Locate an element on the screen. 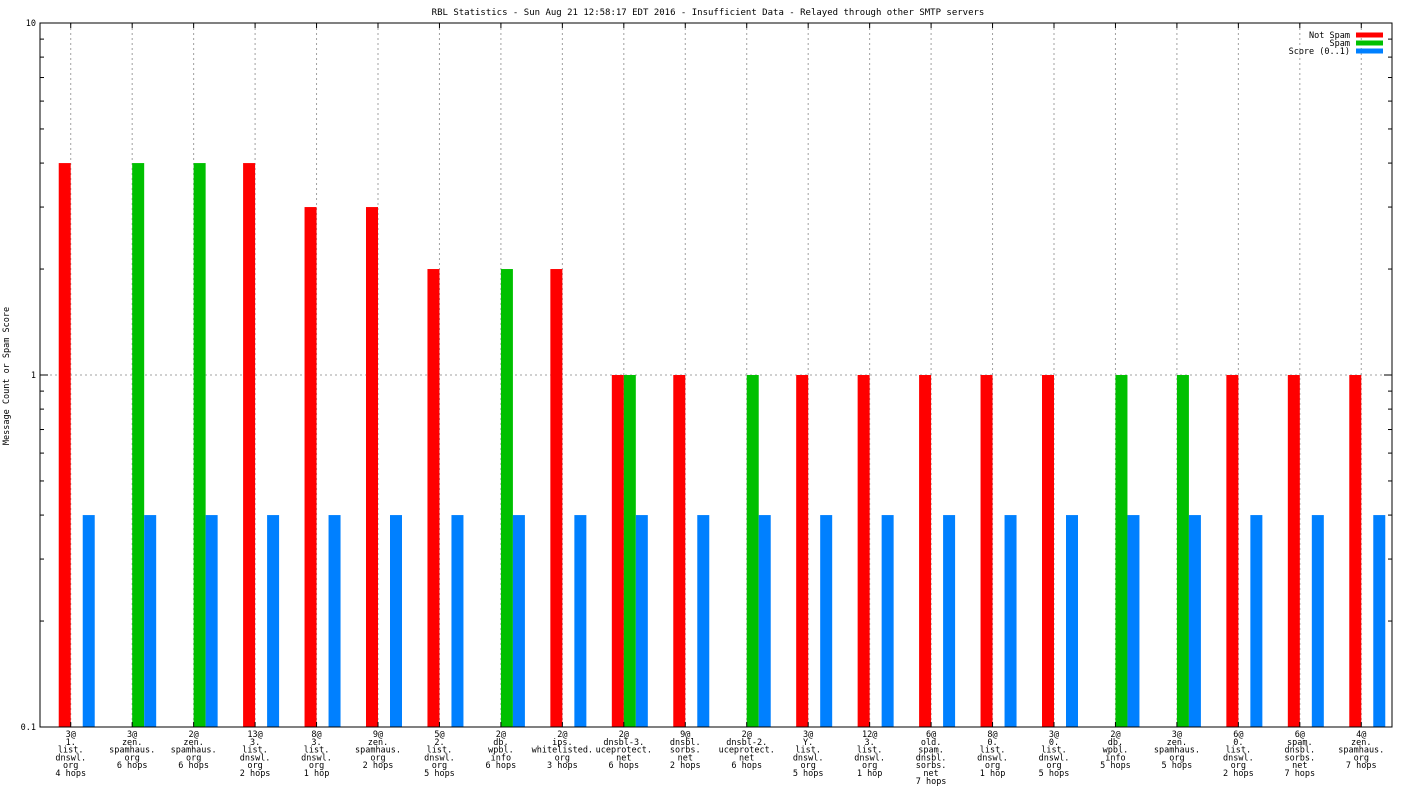  x-tick-label: 8@ 3. list. dnswl. org 1 hop is located at coordinates (316, 754).